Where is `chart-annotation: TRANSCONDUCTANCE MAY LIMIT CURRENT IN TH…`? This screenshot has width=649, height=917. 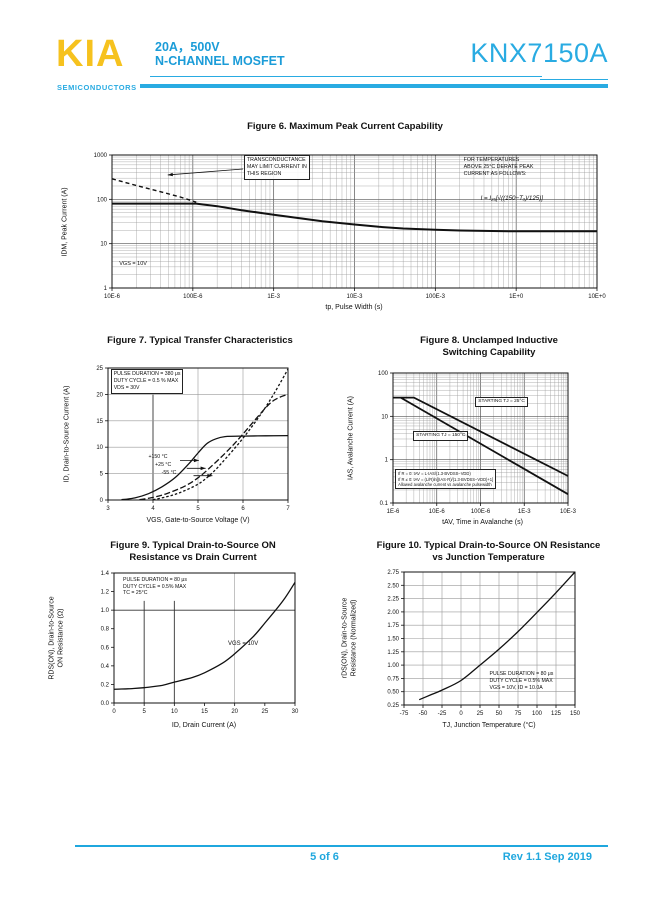
chart-annotation: TRANSCONDUCTANCE MAY LIMIT CURRENT IN TH… is located at coordinates (276, 167).